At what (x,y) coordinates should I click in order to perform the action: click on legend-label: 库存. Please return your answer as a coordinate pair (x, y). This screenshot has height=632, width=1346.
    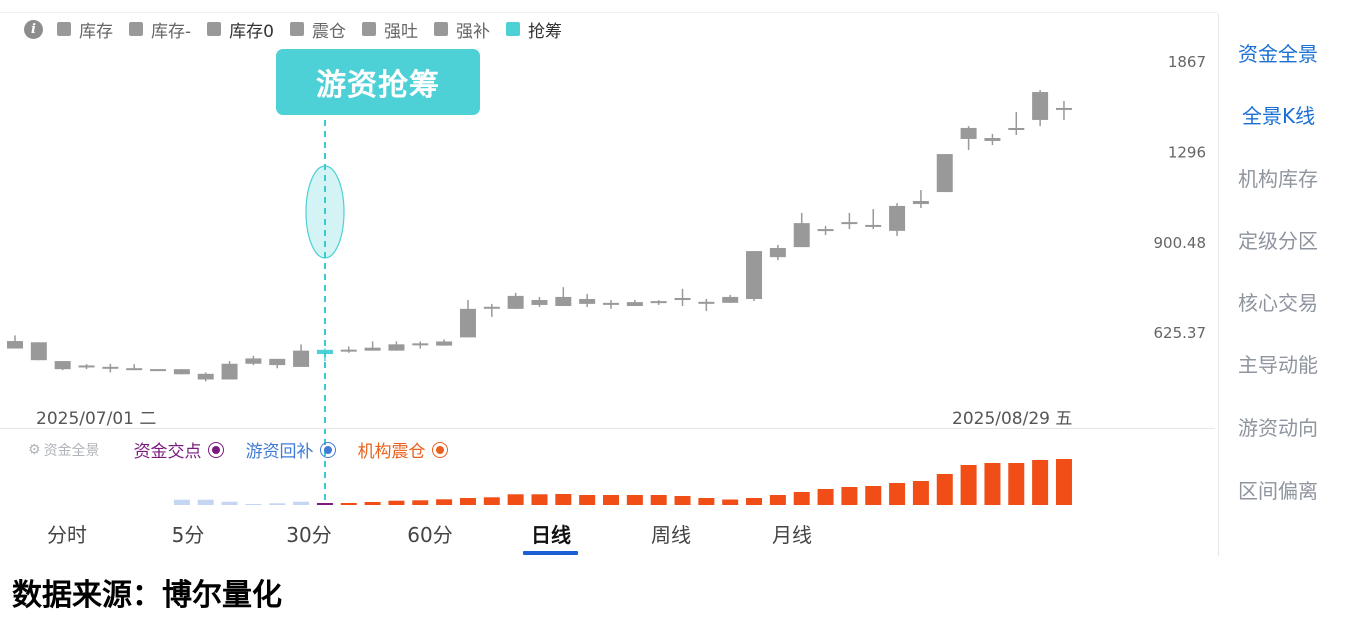
    Looking at the image, I should click on (96, 31).